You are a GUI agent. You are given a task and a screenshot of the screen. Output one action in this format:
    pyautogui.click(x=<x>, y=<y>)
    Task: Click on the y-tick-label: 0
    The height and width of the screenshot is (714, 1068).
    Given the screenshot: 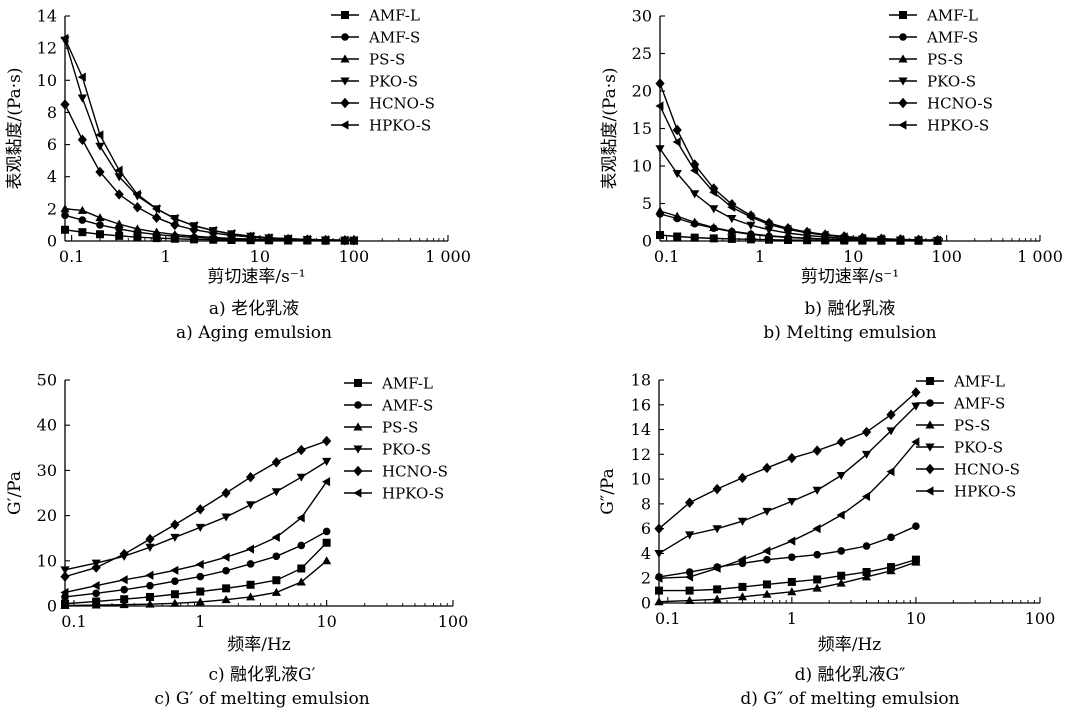 What is the action you would take?
    pyautogui.click(x=647, y=241)
    